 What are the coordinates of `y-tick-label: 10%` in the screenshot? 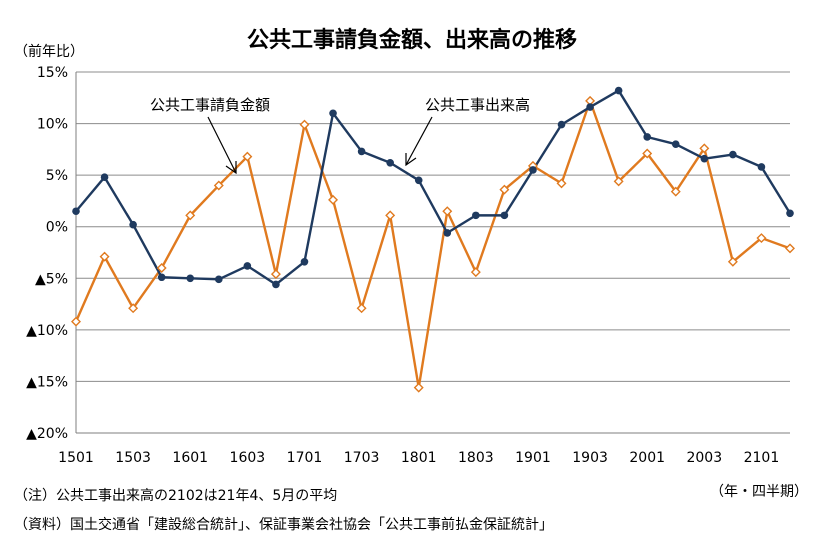 It's located at (52, 125).